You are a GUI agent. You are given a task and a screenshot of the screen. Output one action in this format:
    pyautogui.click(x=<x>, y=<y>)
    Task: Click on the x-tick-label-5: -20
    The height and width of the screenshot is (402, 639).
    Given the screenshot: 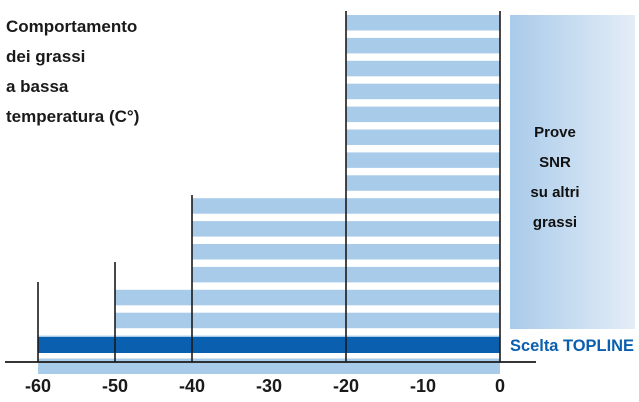 What is the action you would take?
    pyautogui.click(x=346, y=386)
    